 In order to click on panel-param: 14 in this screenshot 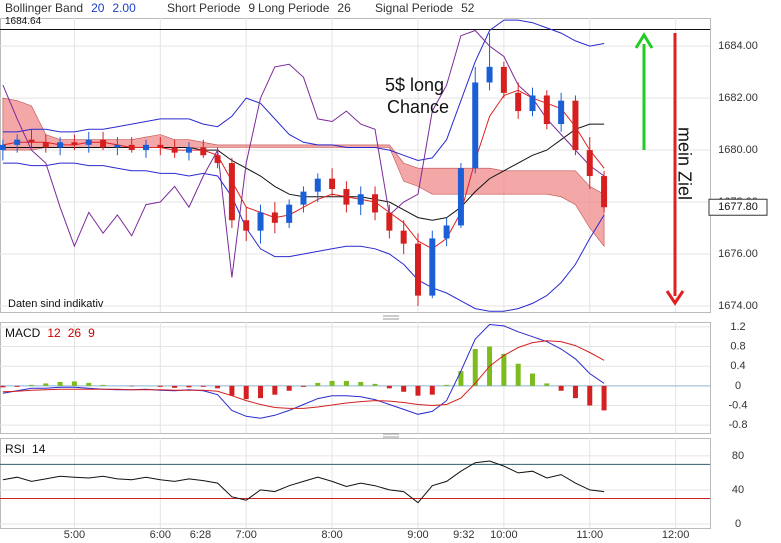, I will do `click(39, 449)`.